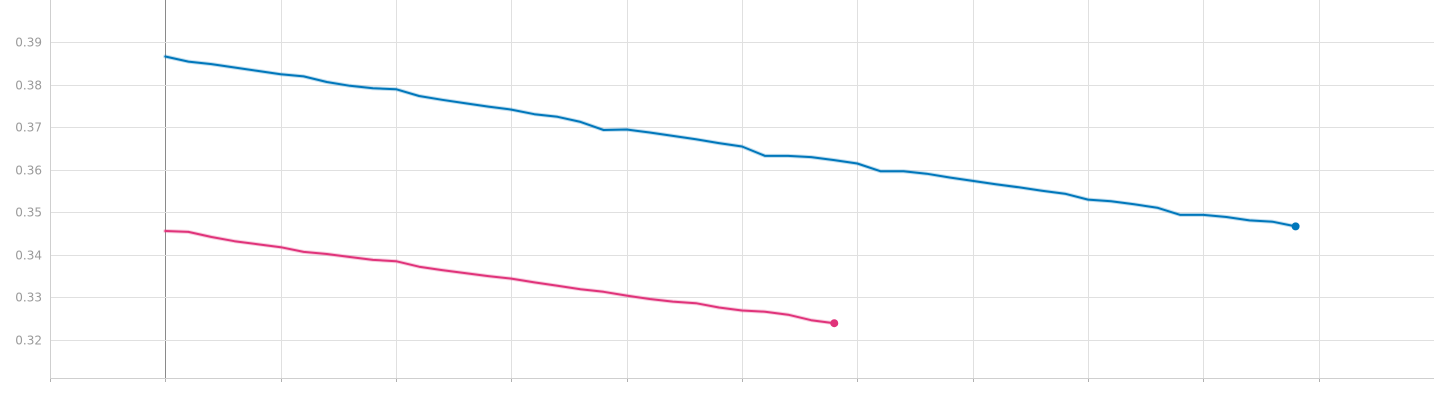 The image size is (1434, 400). I want to click on y-tick-label: 0.36, so click(28, 171).